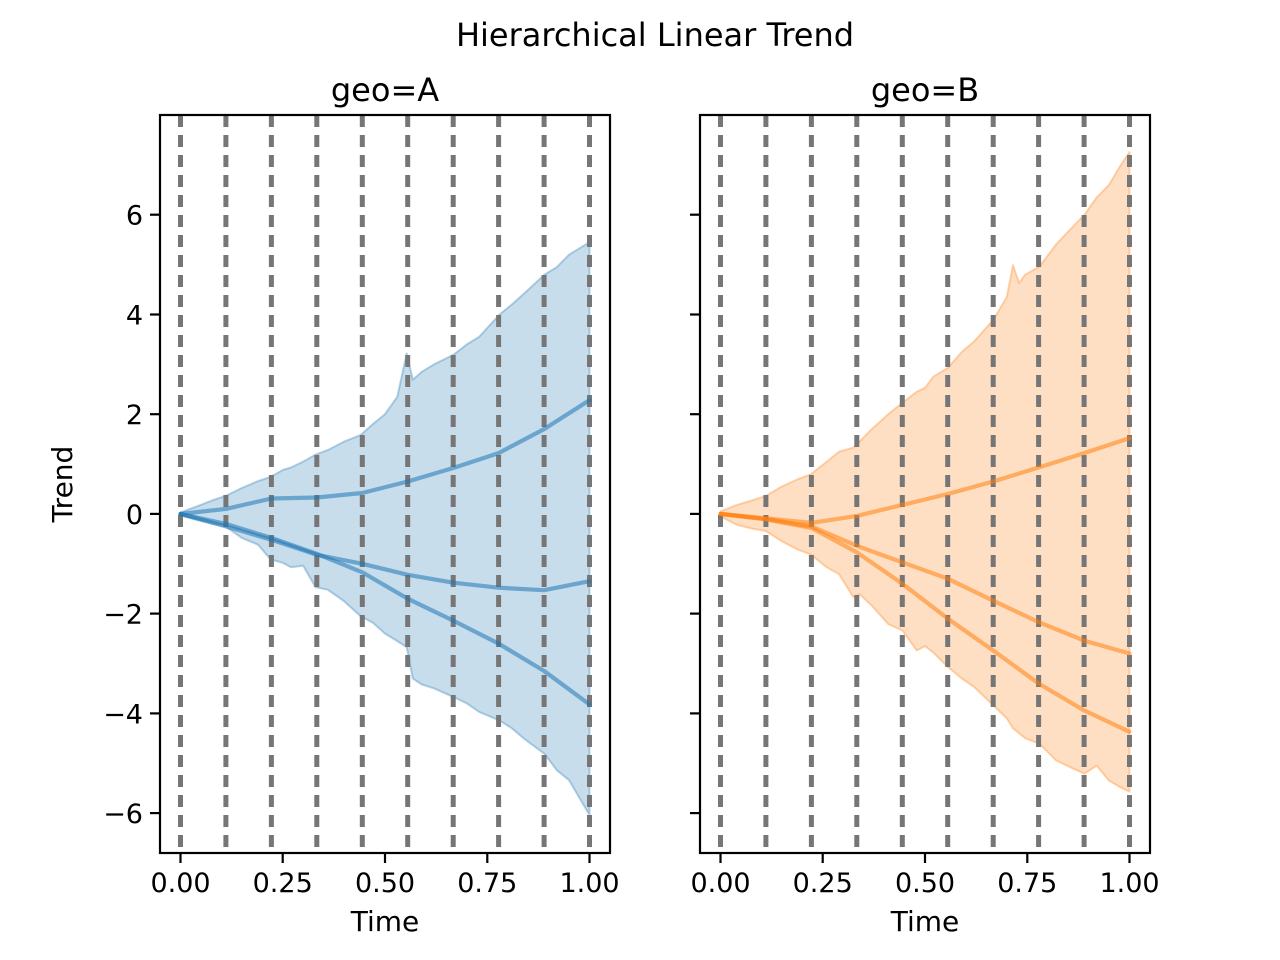  I want to click on y-tick-label: −2, so click(123, 615).